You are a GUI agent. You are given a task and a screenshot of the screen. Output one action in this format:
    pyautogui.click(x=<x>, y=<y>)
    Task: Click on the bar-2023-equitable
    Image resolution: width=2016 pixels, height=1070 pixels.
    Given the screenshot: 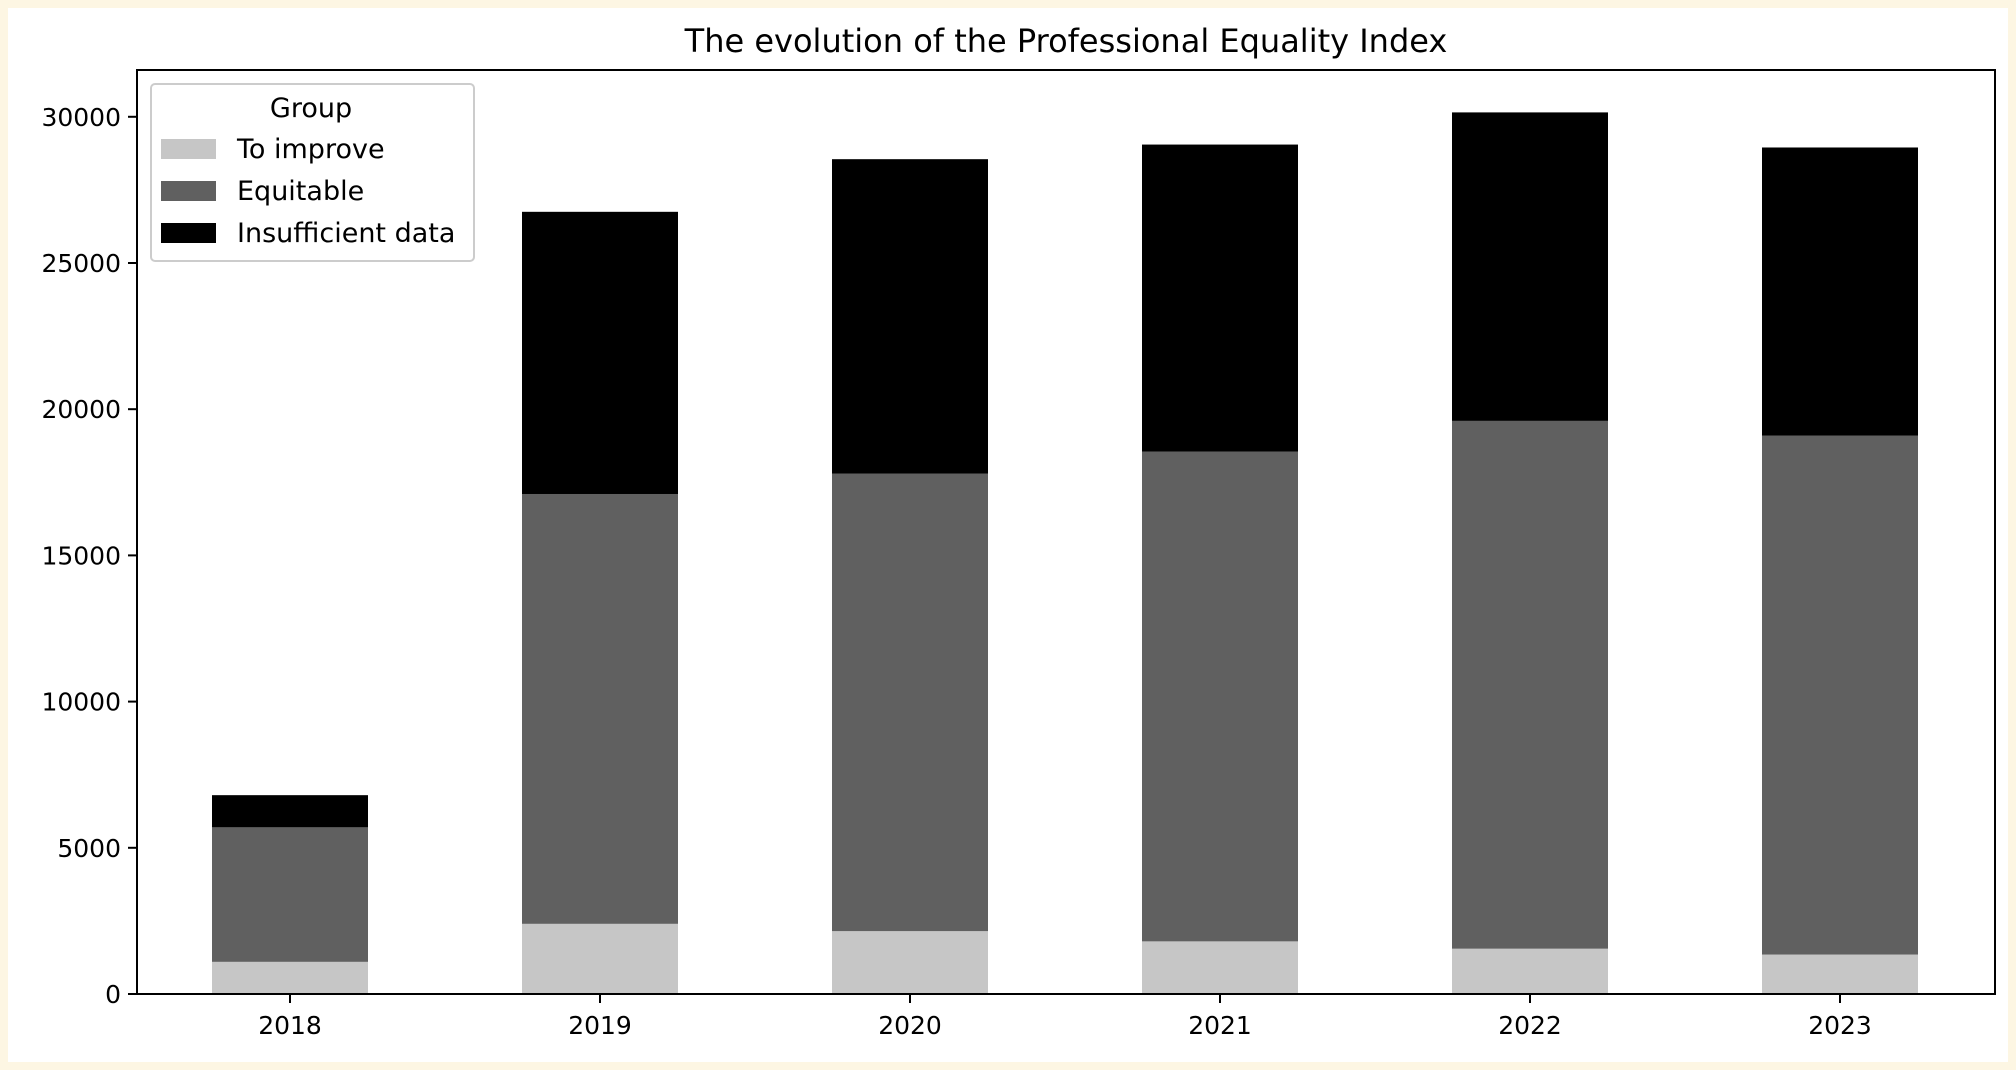 What is the action you would take?
    pyautogui.click(x=1840, y=695)
    